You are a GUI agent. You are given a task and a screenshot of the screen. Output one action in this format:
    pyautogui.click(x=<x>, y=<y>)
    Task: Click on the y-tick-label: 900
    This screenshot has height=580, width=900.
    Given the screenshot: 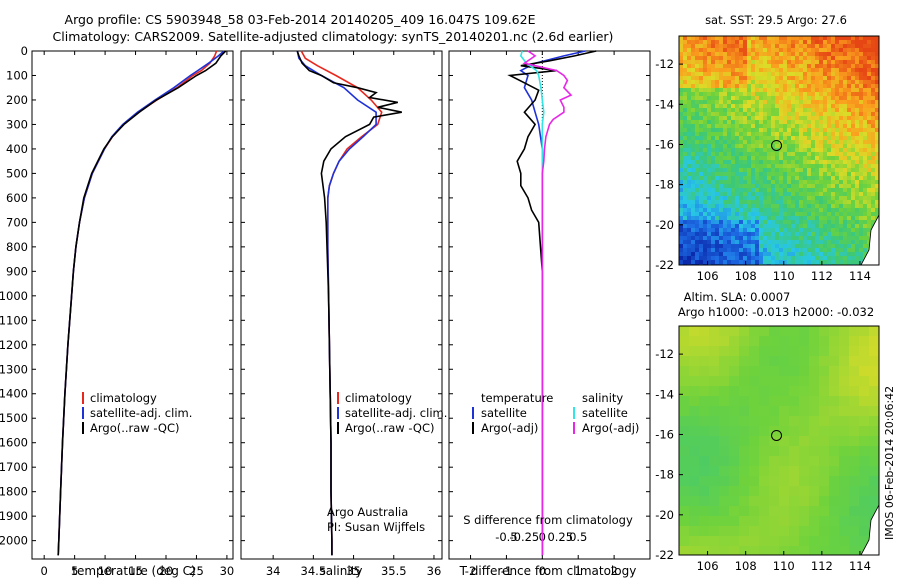 What is the action you would take?
    pyautogui.click(x=17, y=271)
    